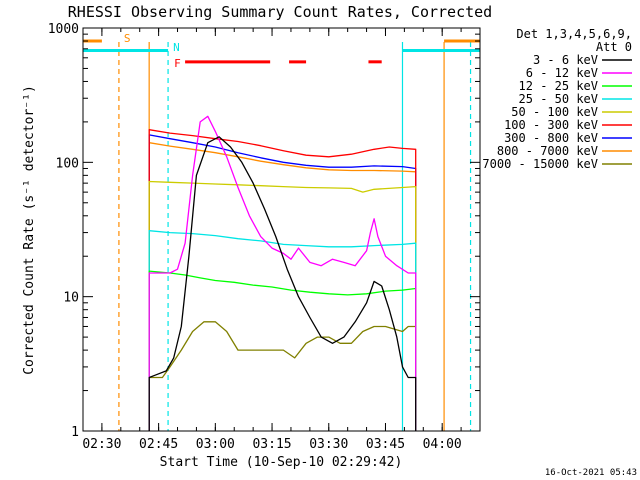  I want to click on legend-header-line2: Att 0, so click(614, 47).